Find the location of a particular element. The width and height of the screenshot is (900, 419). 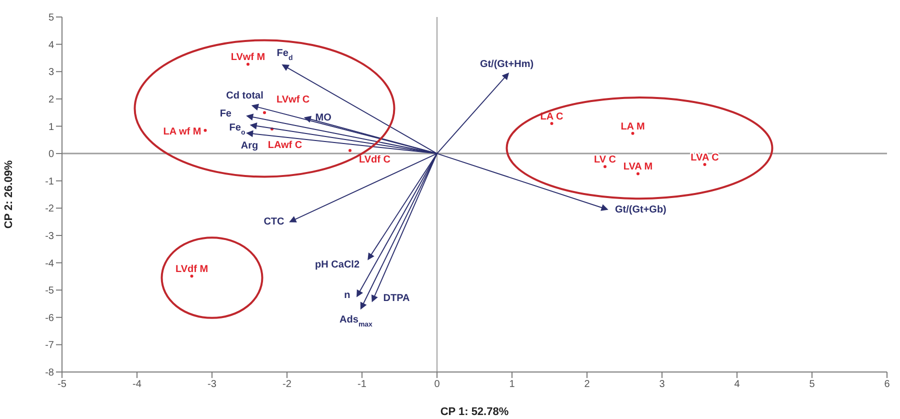

x-tick-label: 1 is located at coordinates (512, 384).